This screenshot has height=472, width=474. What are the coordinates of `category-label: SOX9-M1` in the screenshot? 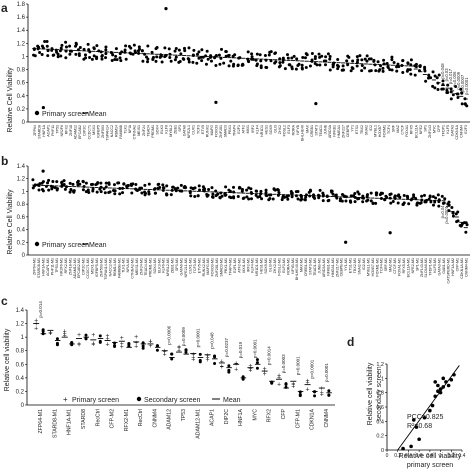 It's located at (266, 266).